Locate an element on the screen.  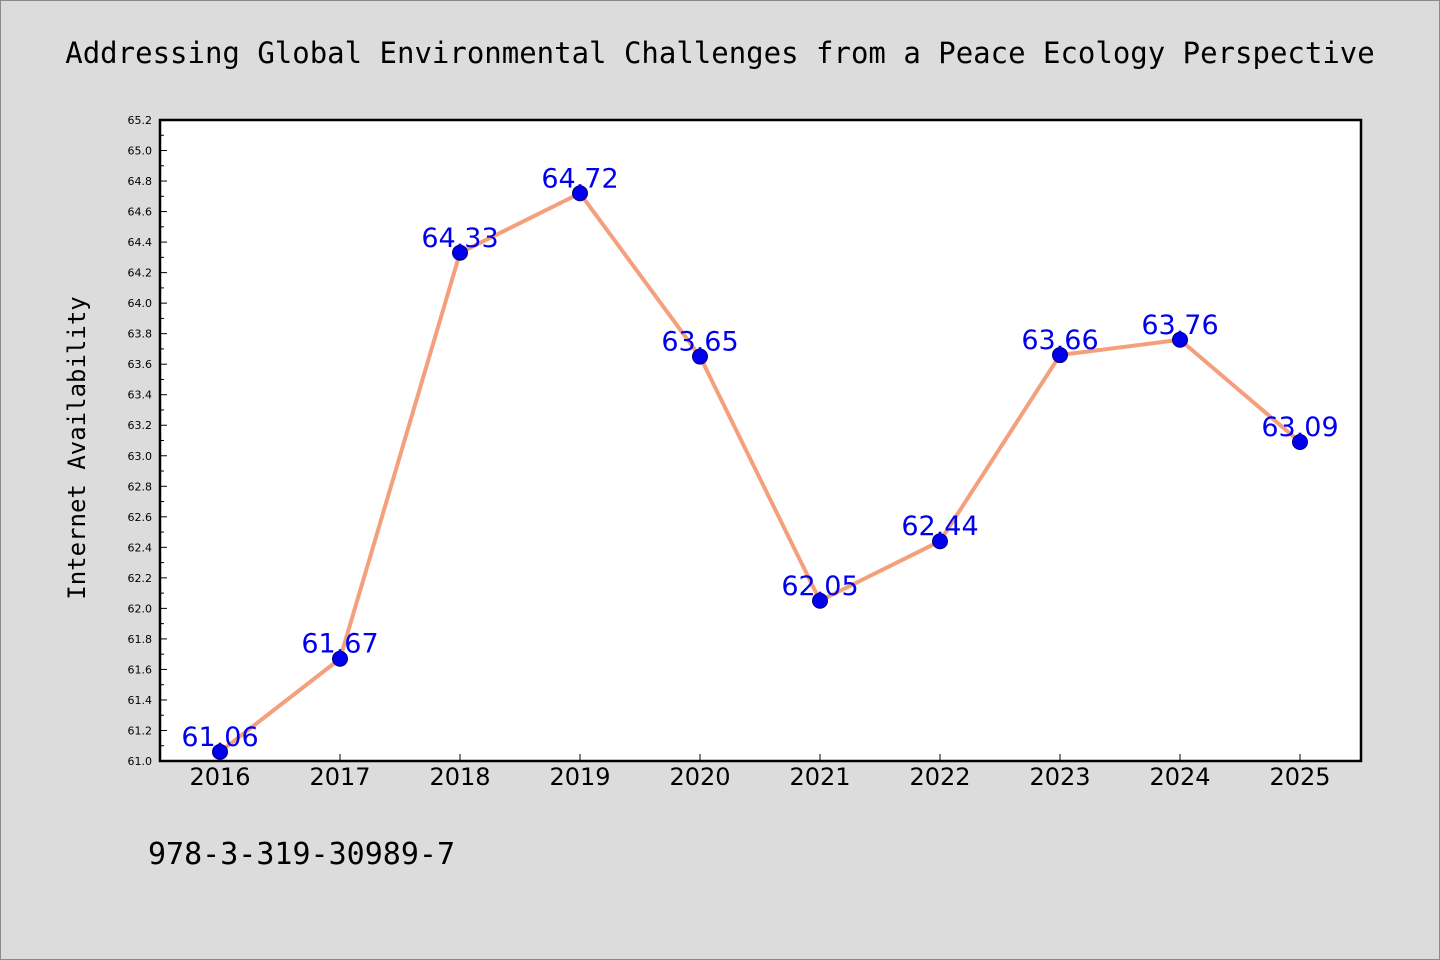
y-tick-label: 61.2 is located at coordinates (140, 730).